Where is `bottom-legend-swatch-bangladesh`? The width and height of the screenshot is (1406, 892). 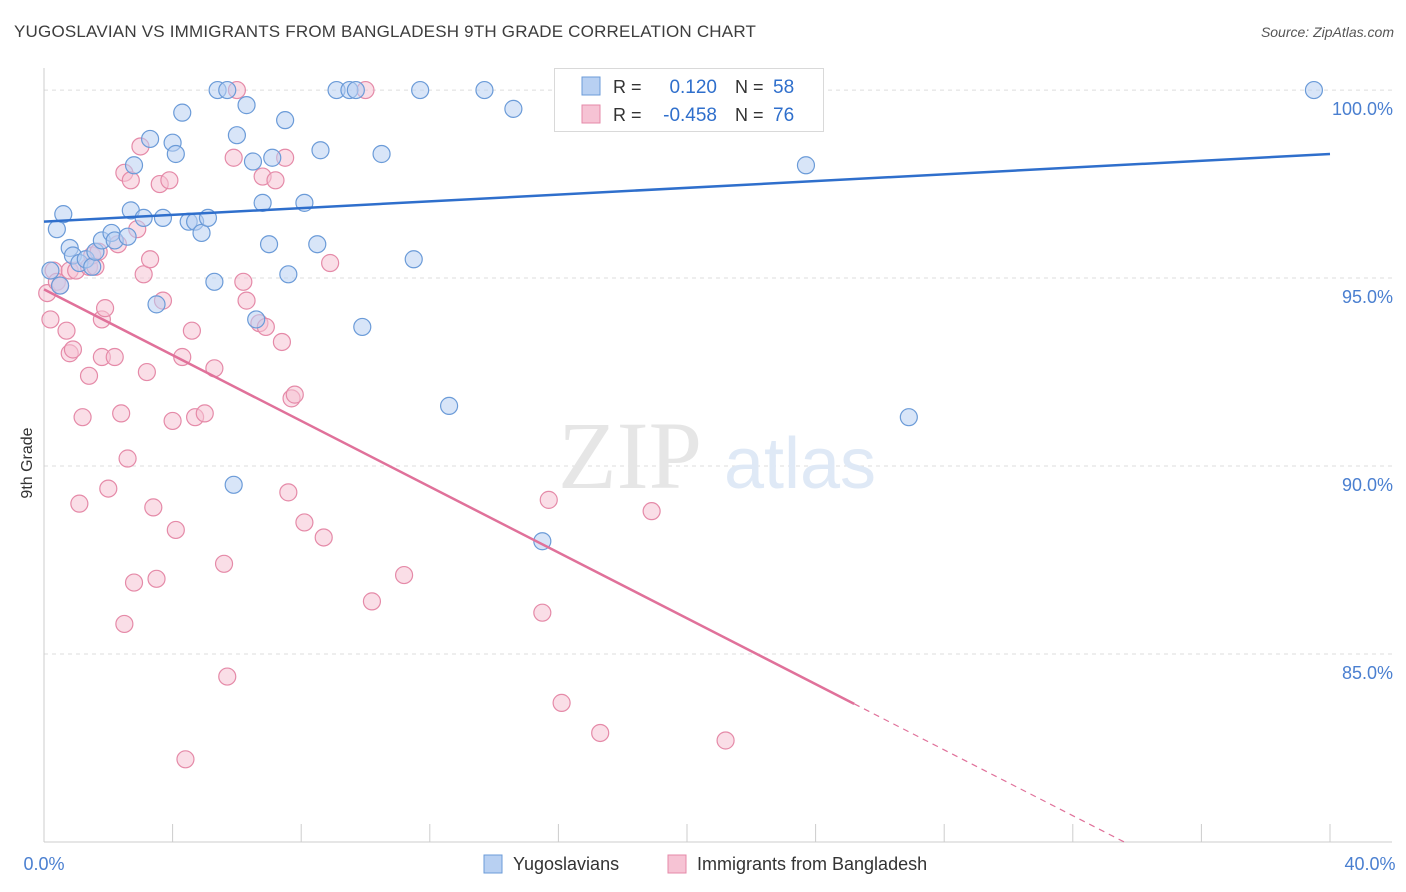
bottom-legend-swatch-bangladesh is located at coordinates (677, 864).